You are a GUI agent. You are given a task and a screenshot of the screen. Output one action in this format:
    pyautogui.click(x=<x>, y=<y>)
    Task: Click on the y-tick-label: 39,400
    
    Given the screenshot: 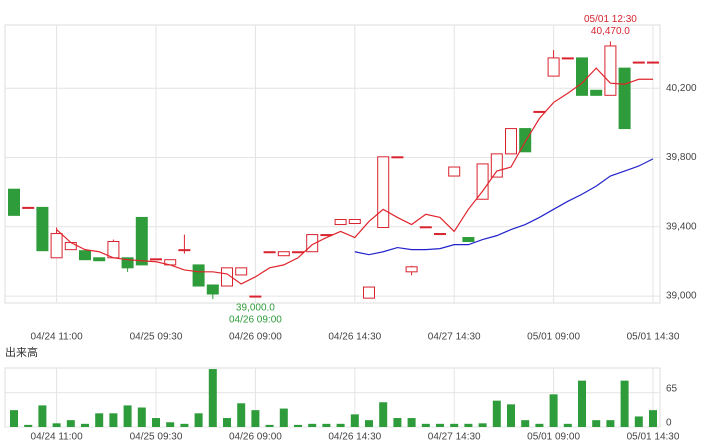 What is the action you would take?
    pyautogui.click(x=681, y=226)
    